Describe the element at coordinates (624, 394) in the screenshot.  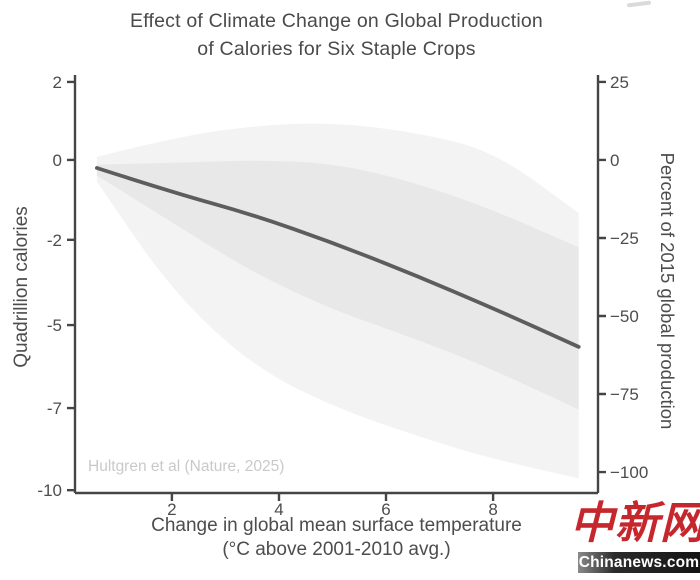
I see `right-y-tick-label: −75` at that location.